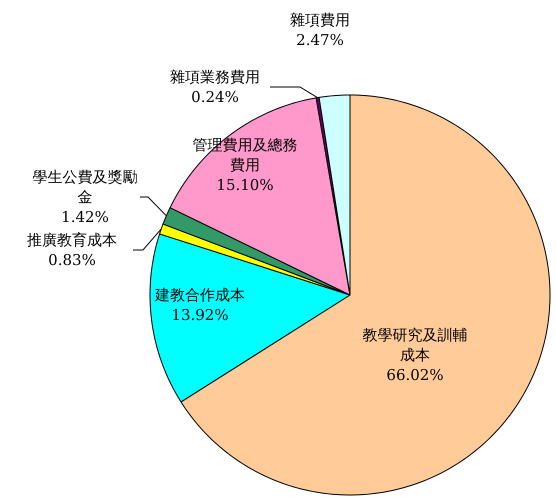 The width and height of the screenshot is (556, 498). I want to click on data-label: 2.47%, so click(320, 40).